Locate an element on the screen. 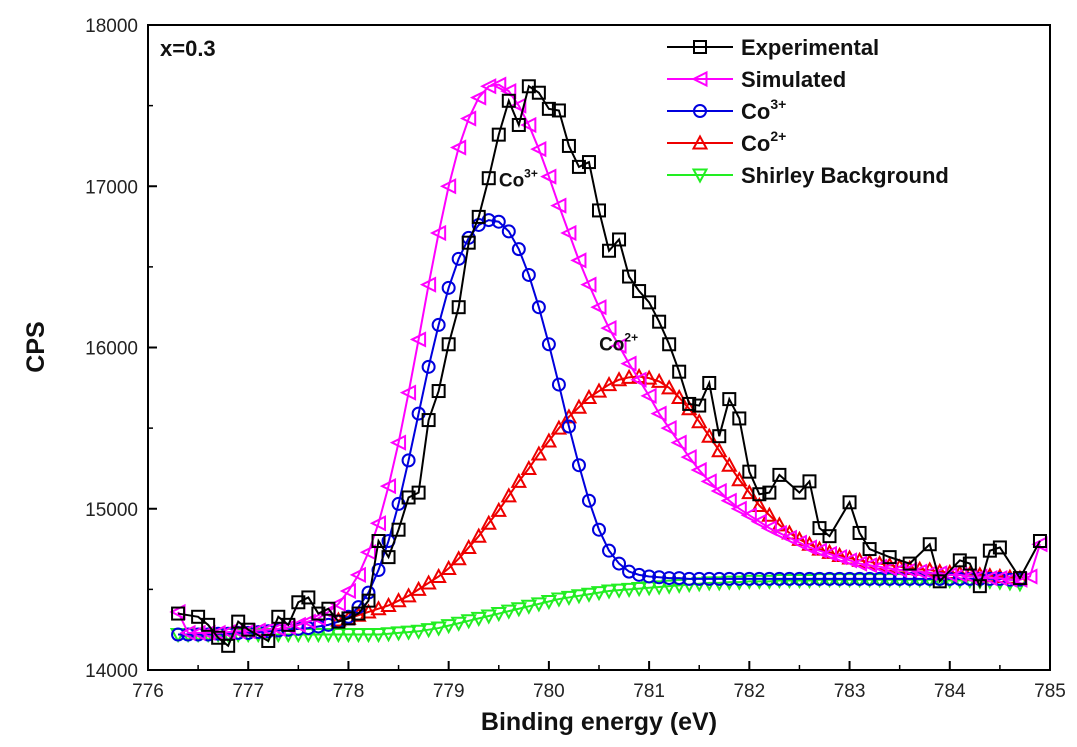  y-tick-label: 15000 is located at coordinates (111, 510).